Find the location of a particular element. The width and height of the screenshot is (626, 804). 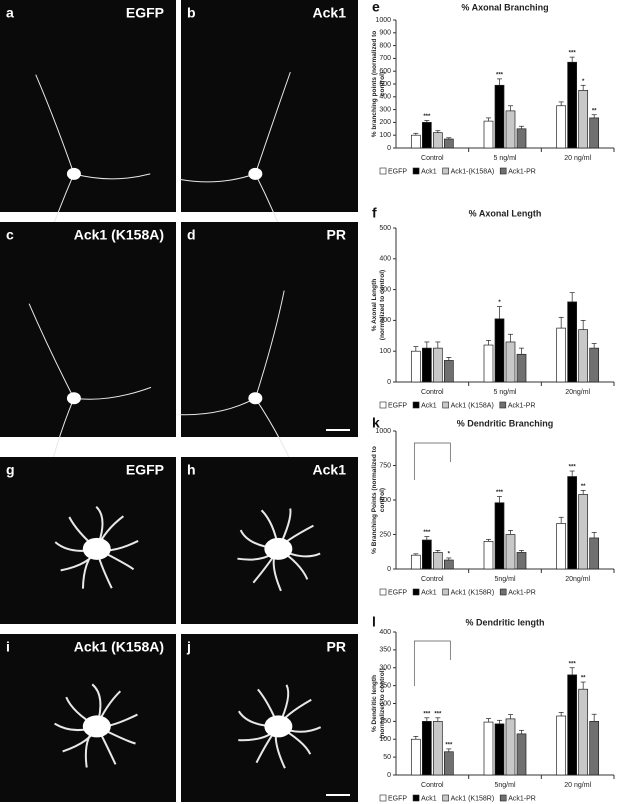

chart-title: % Dendritic Branching is located at coordinates (505, 423).